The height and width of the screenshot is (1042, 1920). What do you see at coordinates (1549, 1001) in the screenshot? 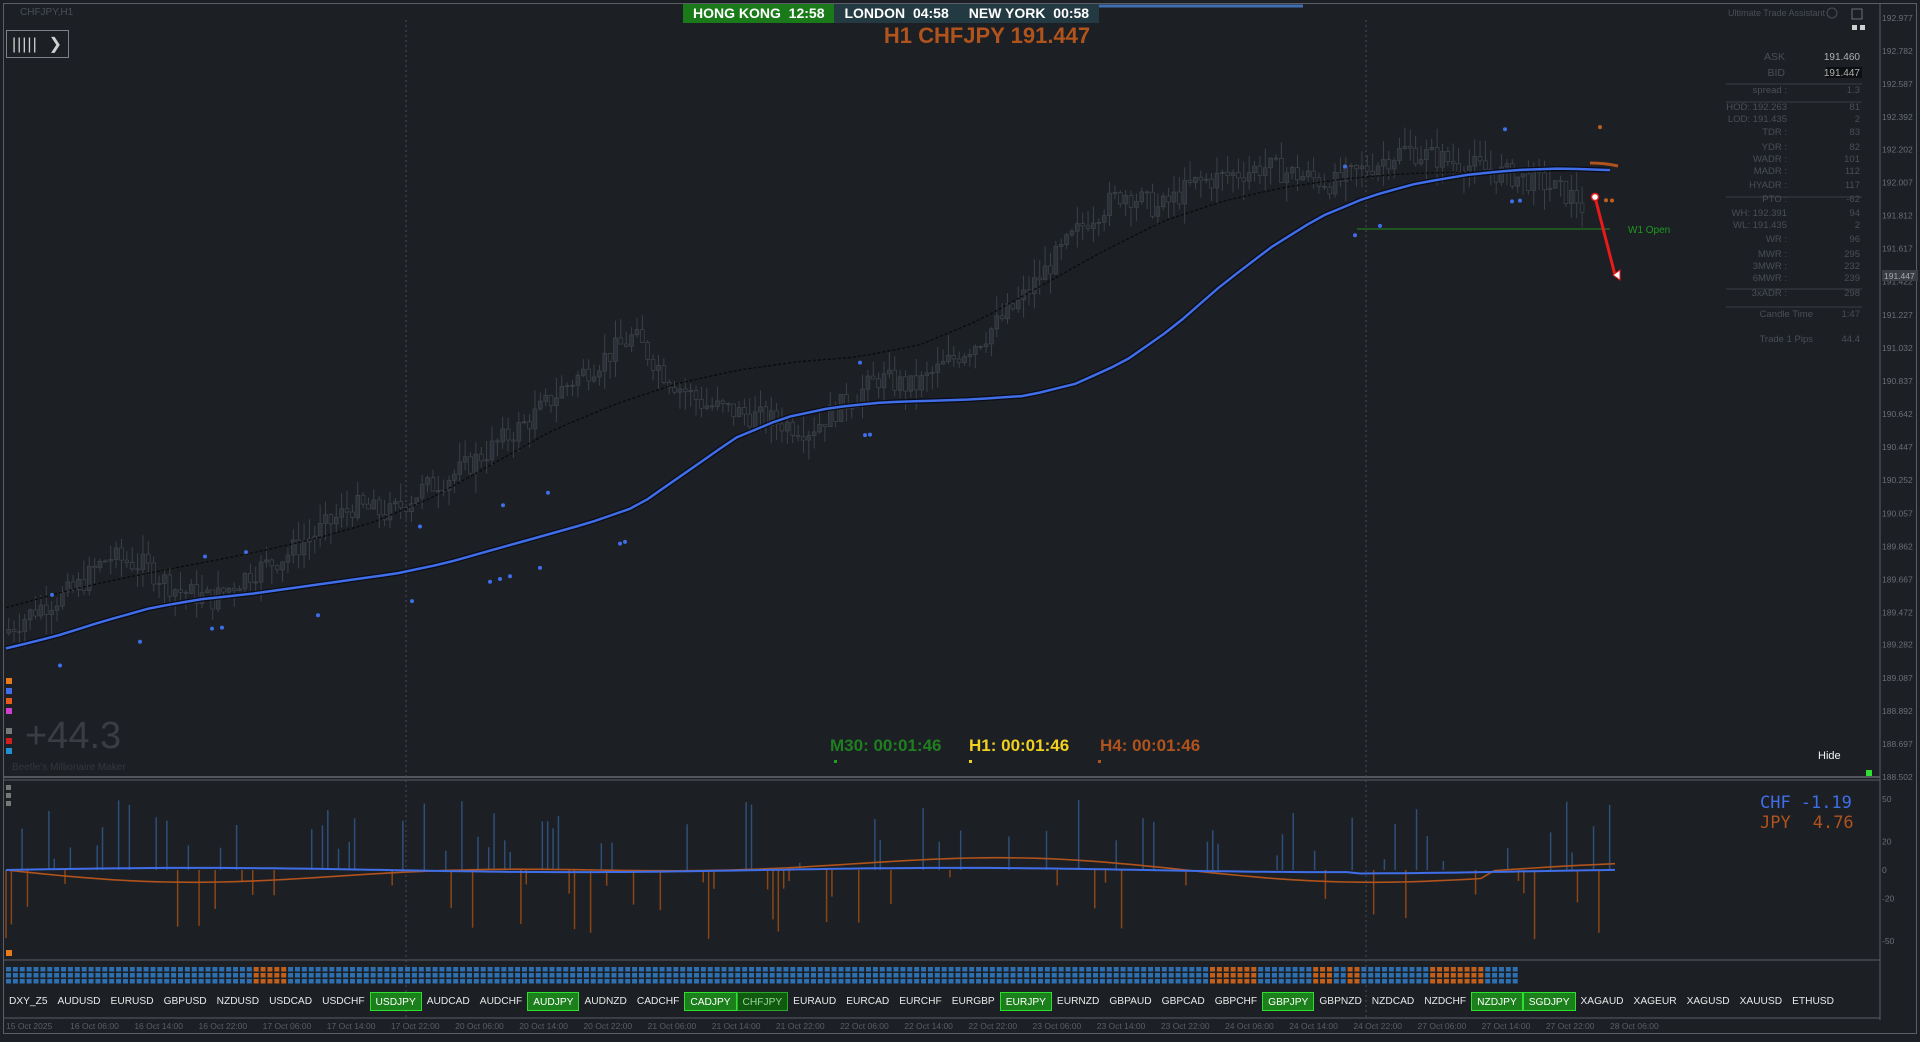
I see `symbol-sgdjpy: SGDJPY` at bounding box center [1549, 1001].